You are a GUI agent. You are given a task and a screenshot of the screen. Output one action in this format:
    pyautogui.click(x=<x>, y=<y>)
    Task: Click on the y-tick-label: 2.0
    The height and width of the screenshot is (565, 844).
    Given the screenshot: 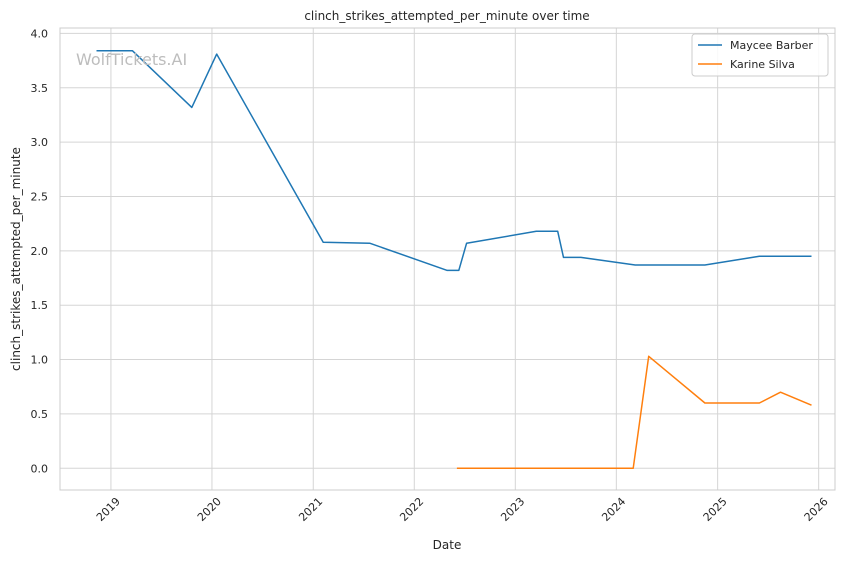 What is the action you would take?
    pyautogui.click(x=40, y=251)
    